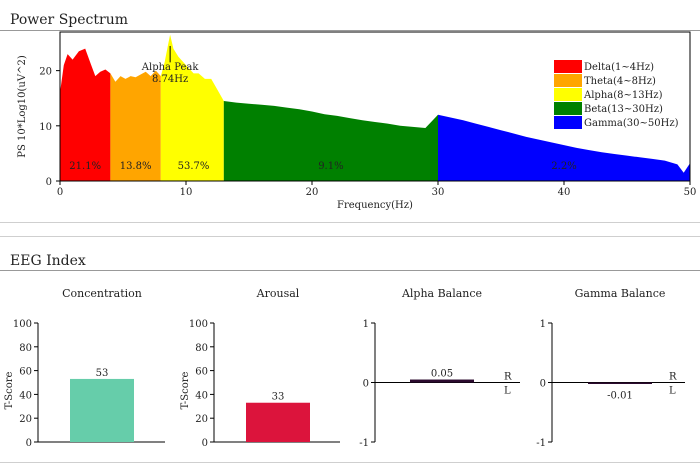 This screenshot has height=465, width=700. What do you see at coordinates (48, 261) in the screenshot?
I see `eeg-index-section-title: EEG Index` at bounding box center [48, 261].